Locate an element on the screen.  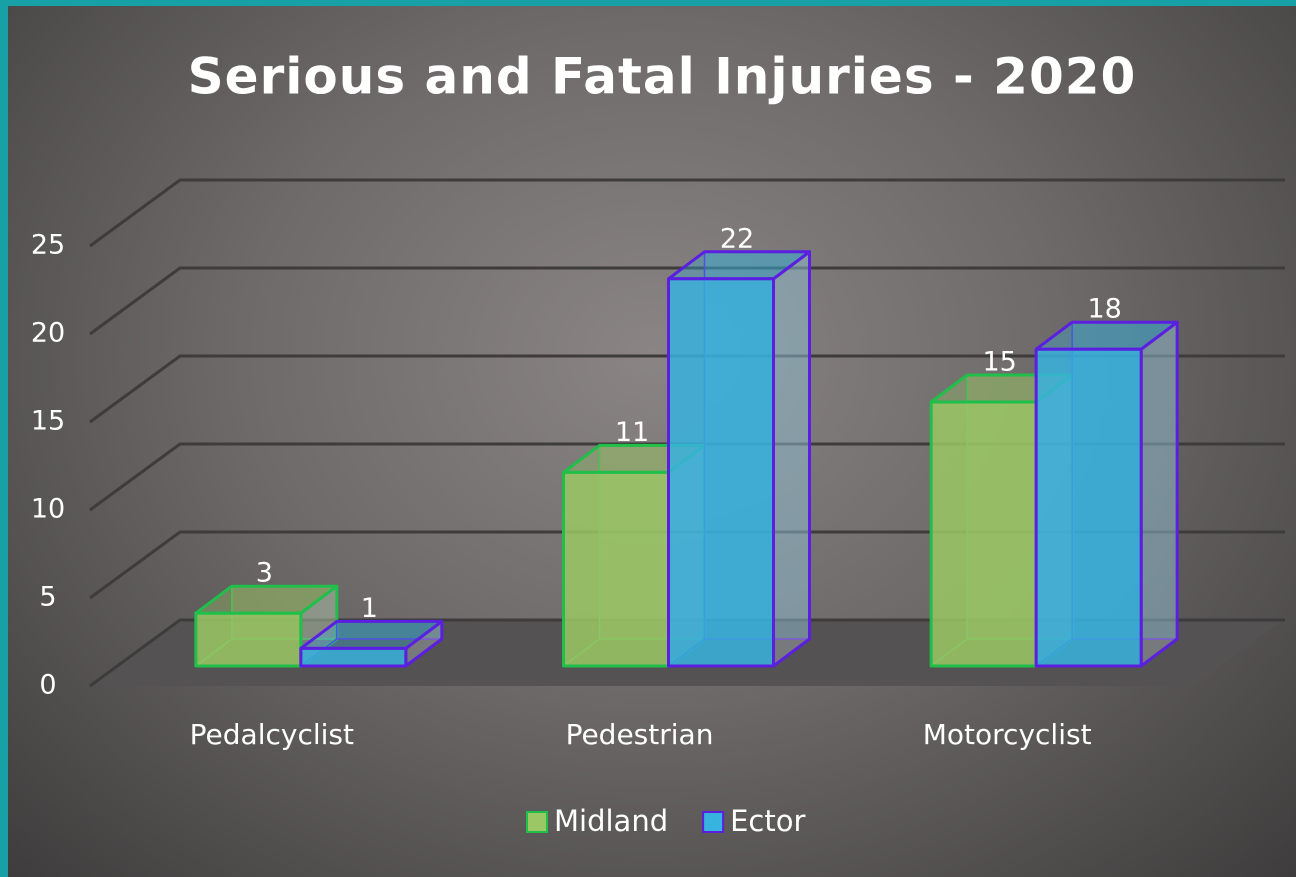
value-label: 15 is located at coordinates (999, 362).